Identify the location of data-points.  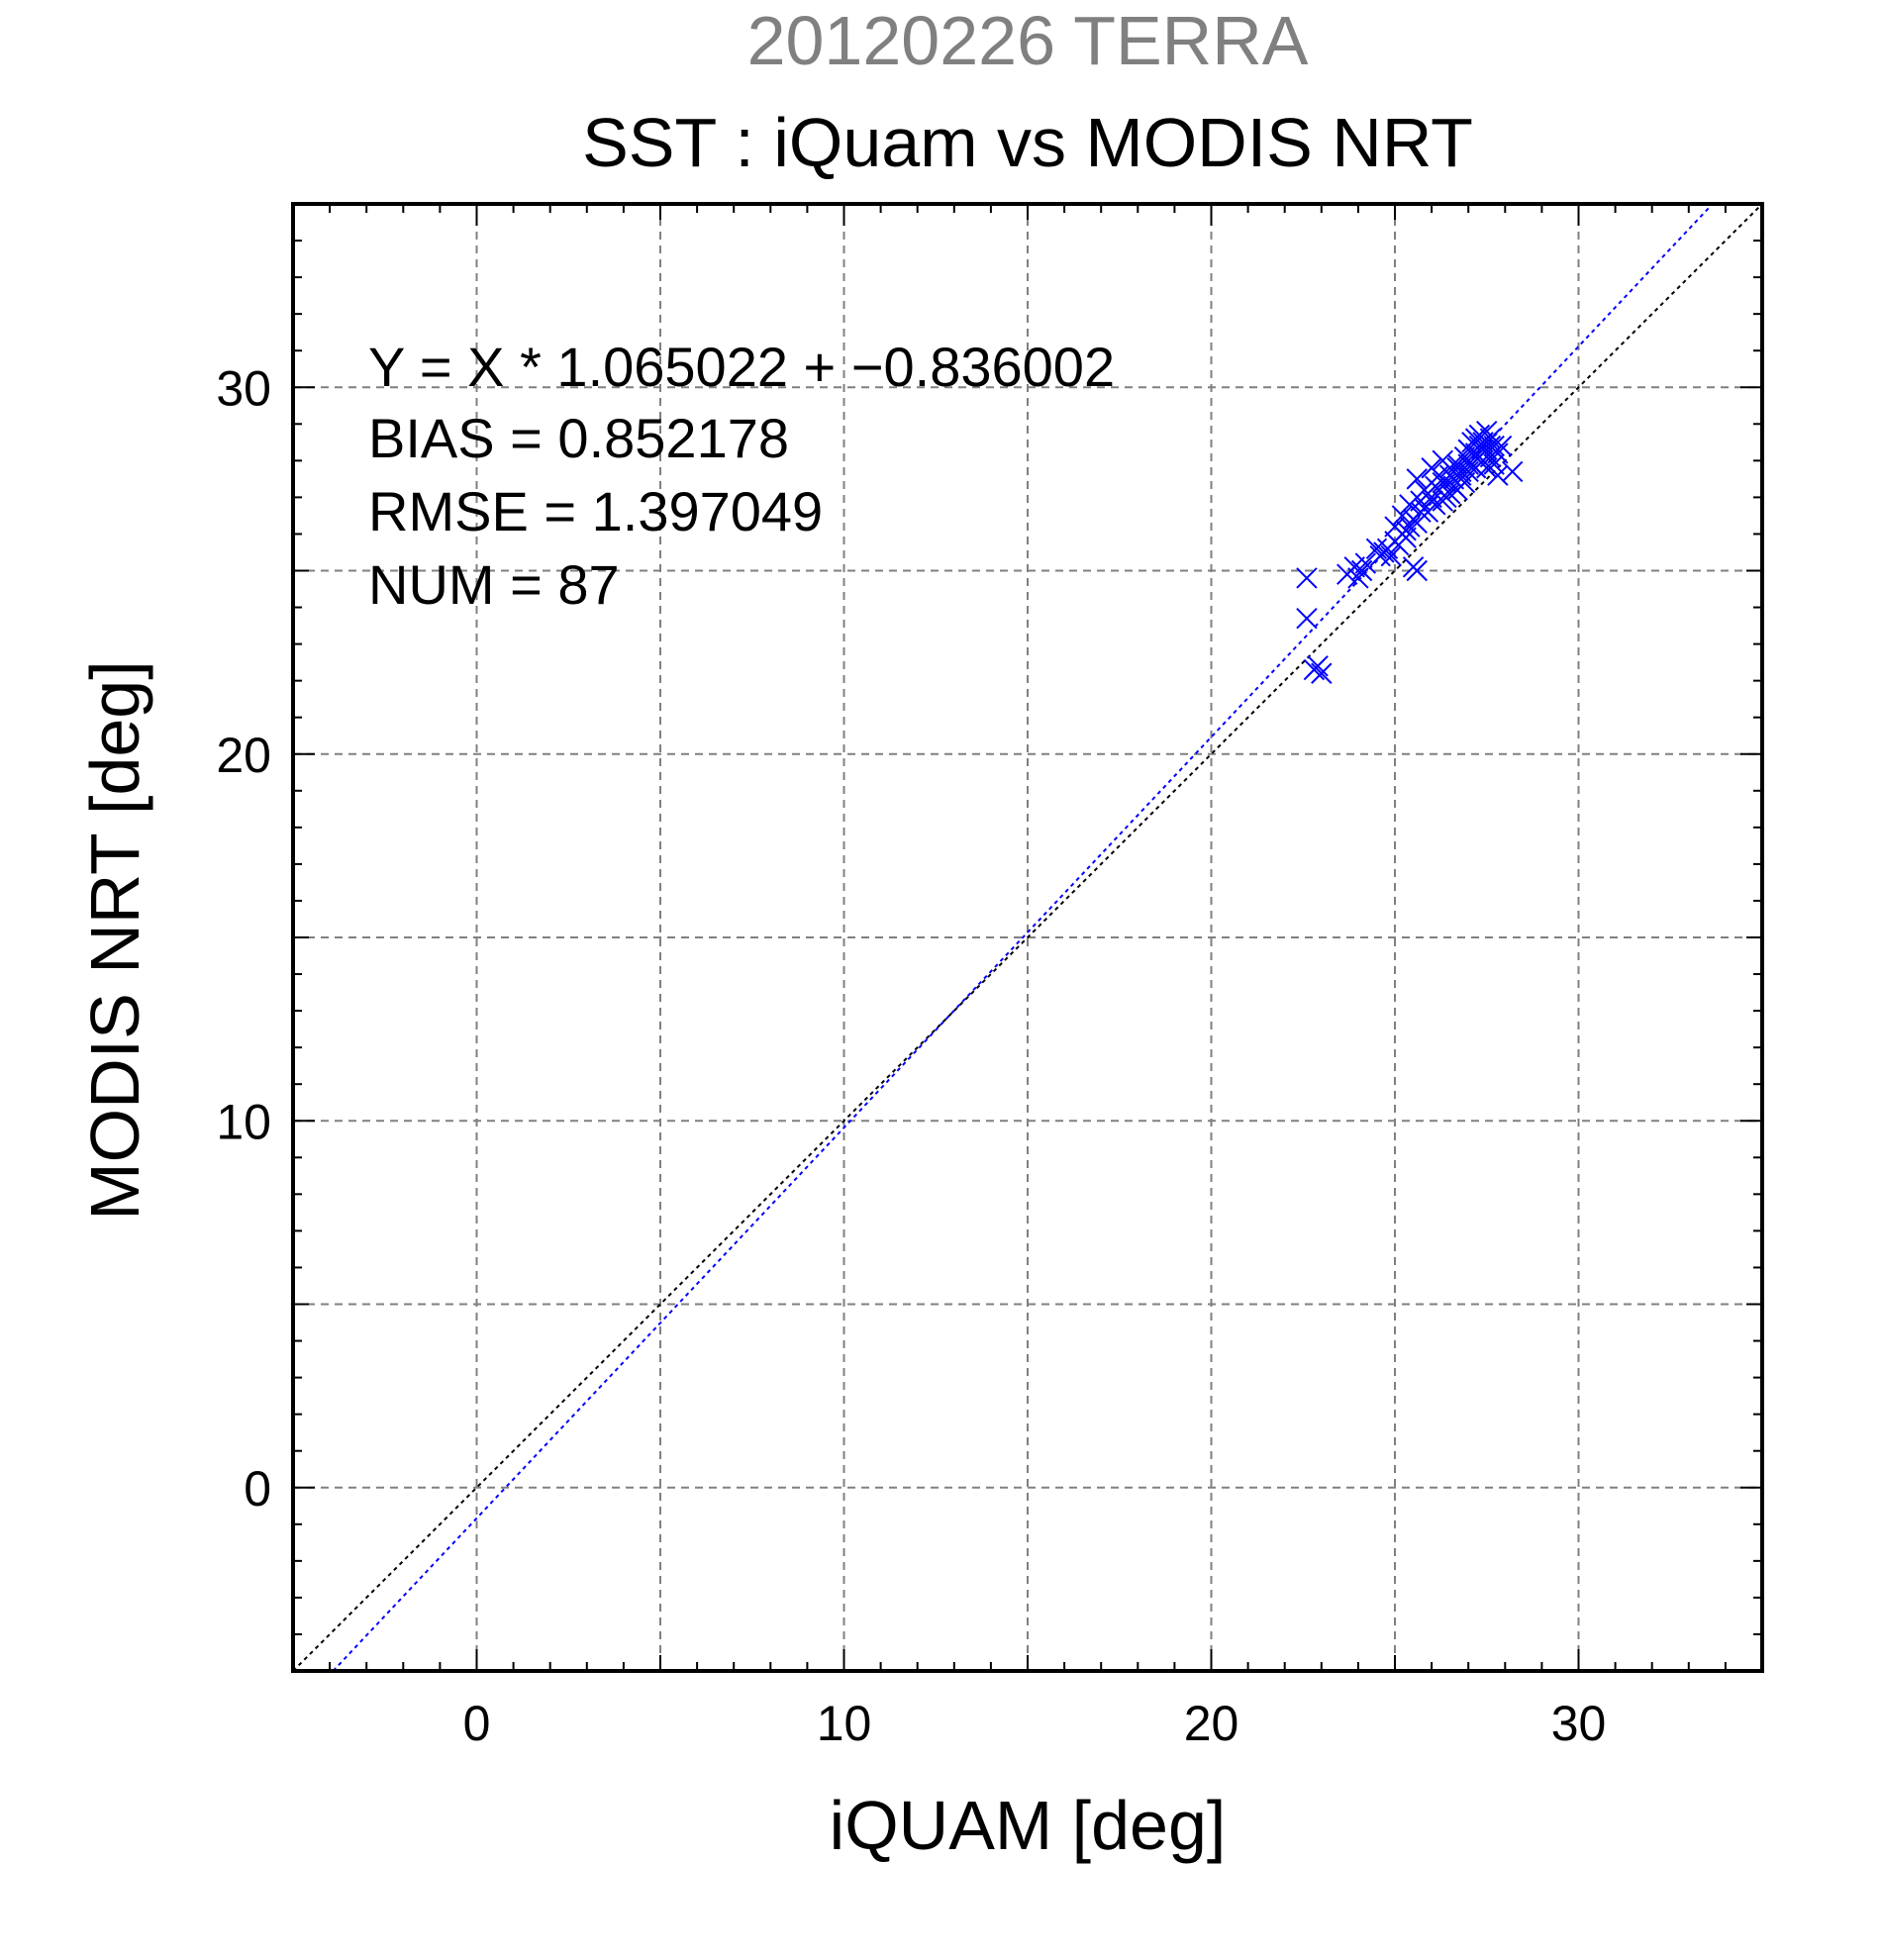
(1410, 552).